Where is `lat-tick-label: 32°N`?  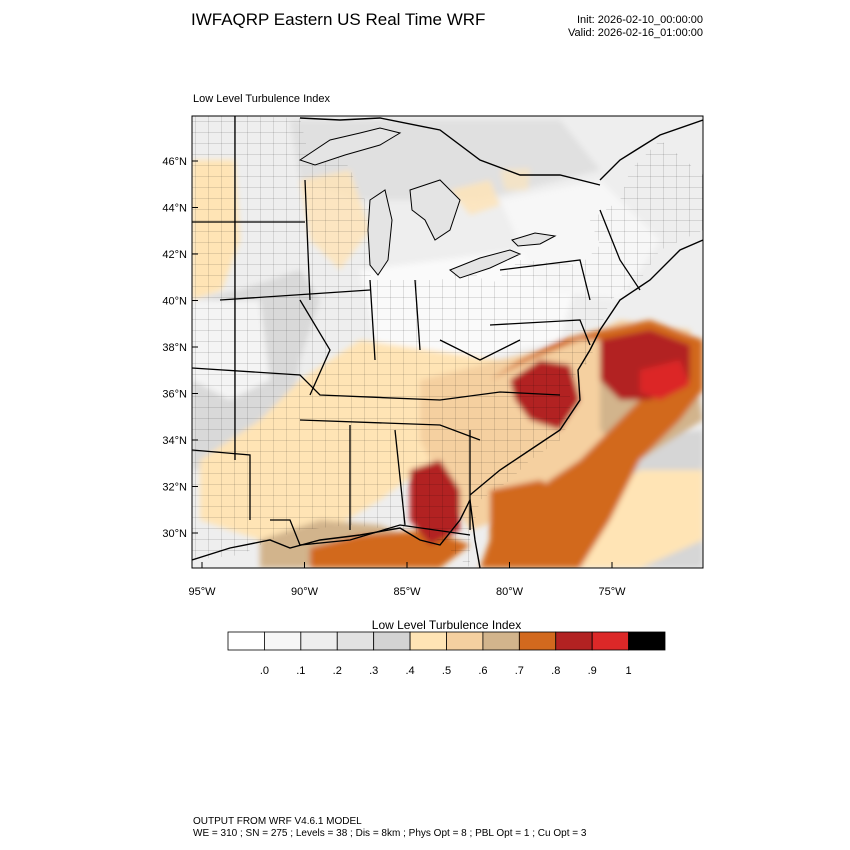
lat-tick-label: 32°N is located at coordinates (174, 488).